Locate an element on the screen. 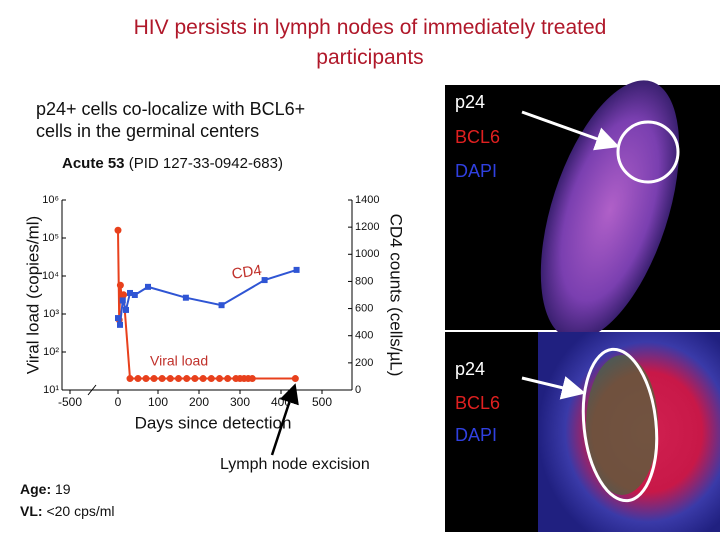 The image size is (720, 545). case-pid: (PID 127-33-0942-683) is located at coordinates (206, 163).